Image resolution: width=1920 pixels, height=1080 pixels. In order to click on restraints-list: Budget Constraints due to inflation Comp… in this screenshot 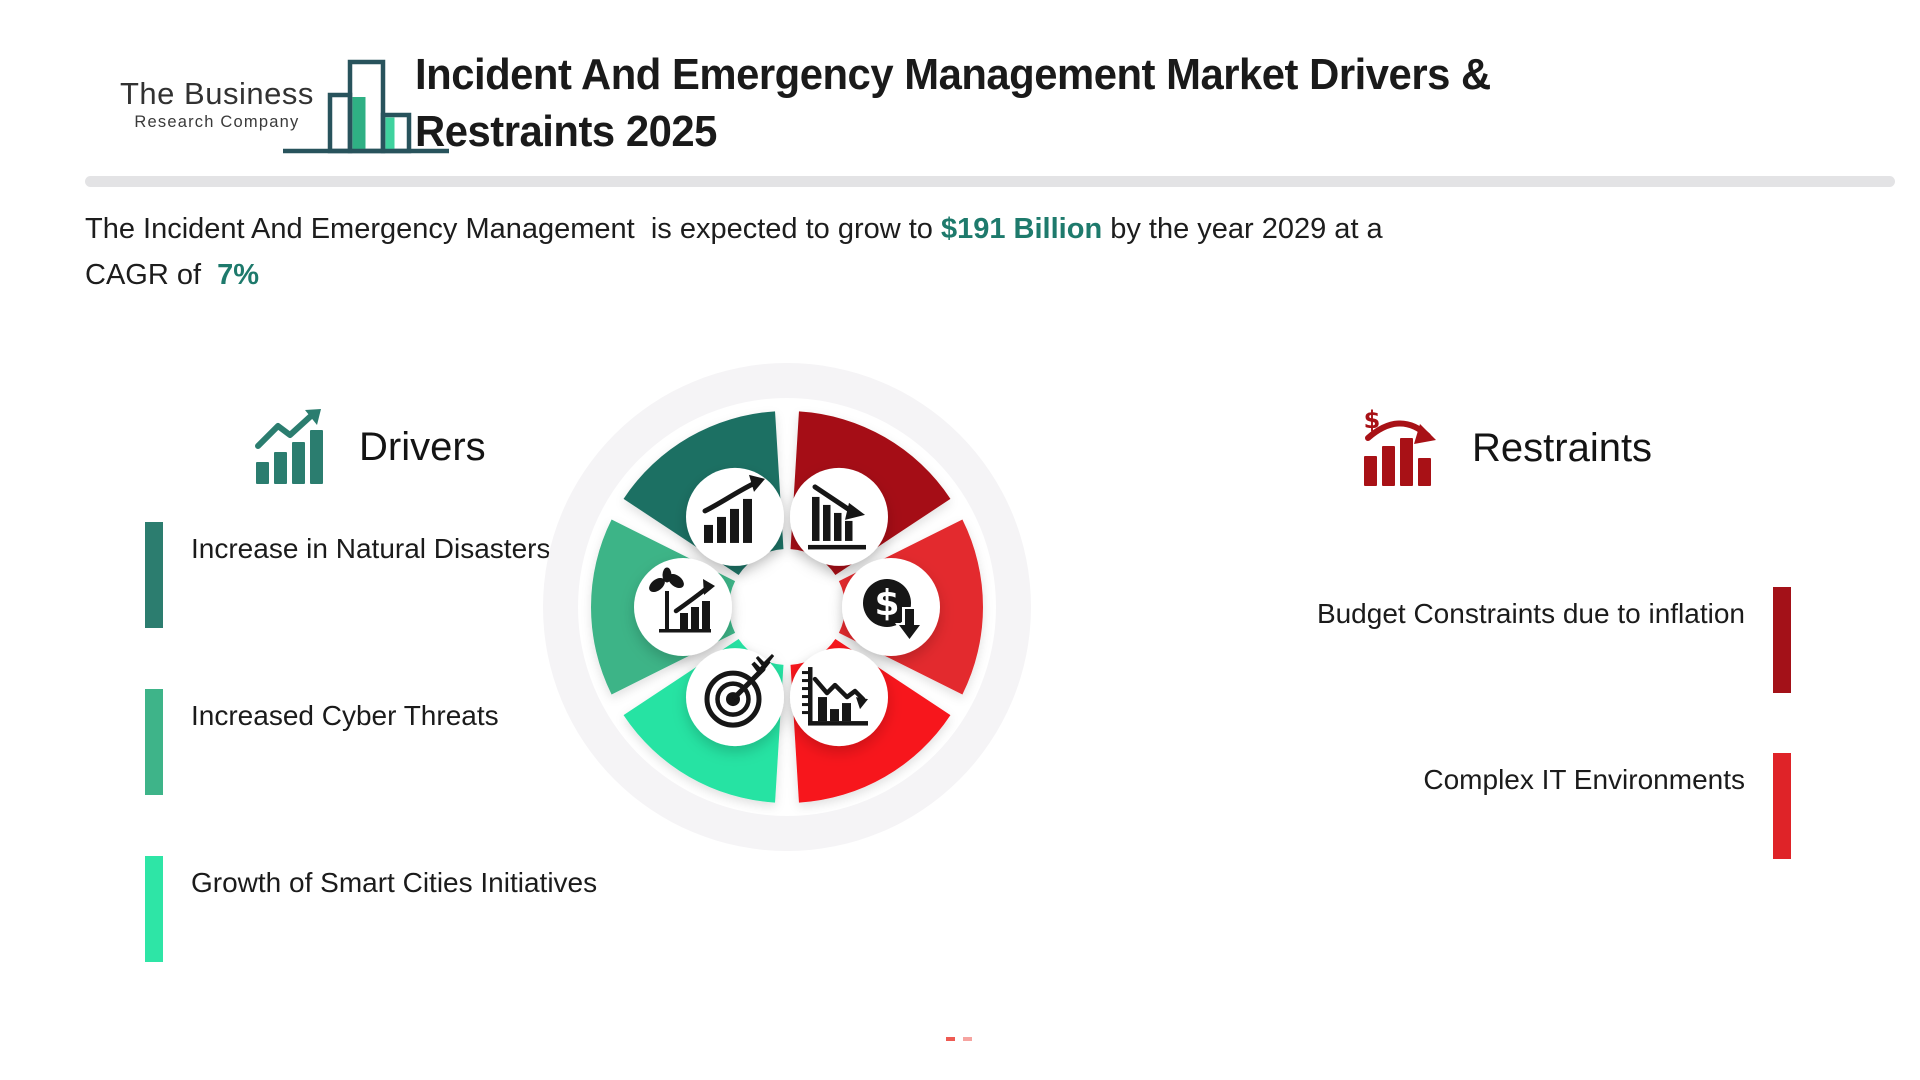, I will do `click(1445, 723)`.